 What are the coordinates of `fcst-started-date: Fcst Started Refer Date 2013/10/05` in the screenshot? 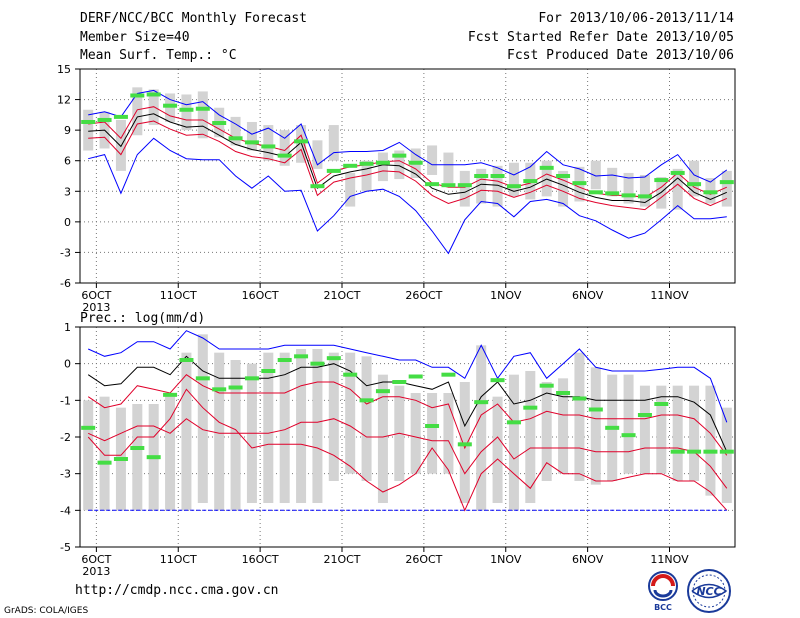 It's located at (600, 37).